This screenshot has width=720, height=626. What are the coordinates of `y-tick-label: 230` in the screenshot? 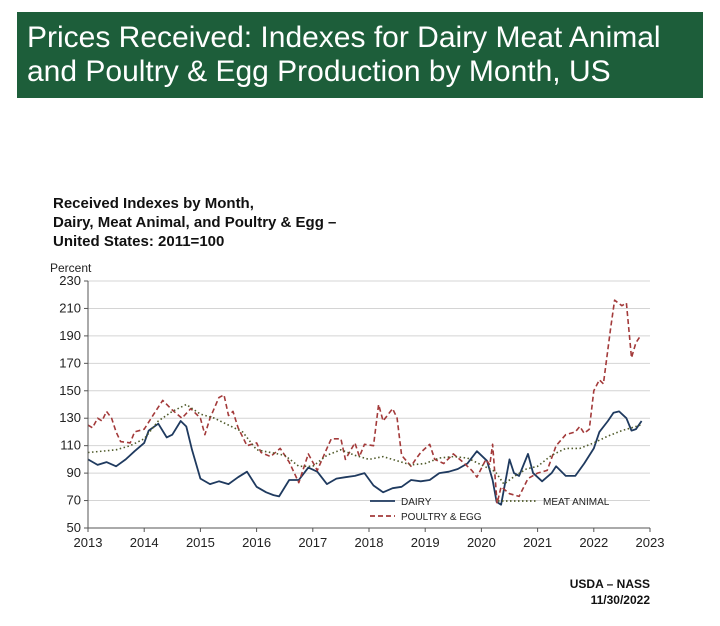 It's located at (70, 280).